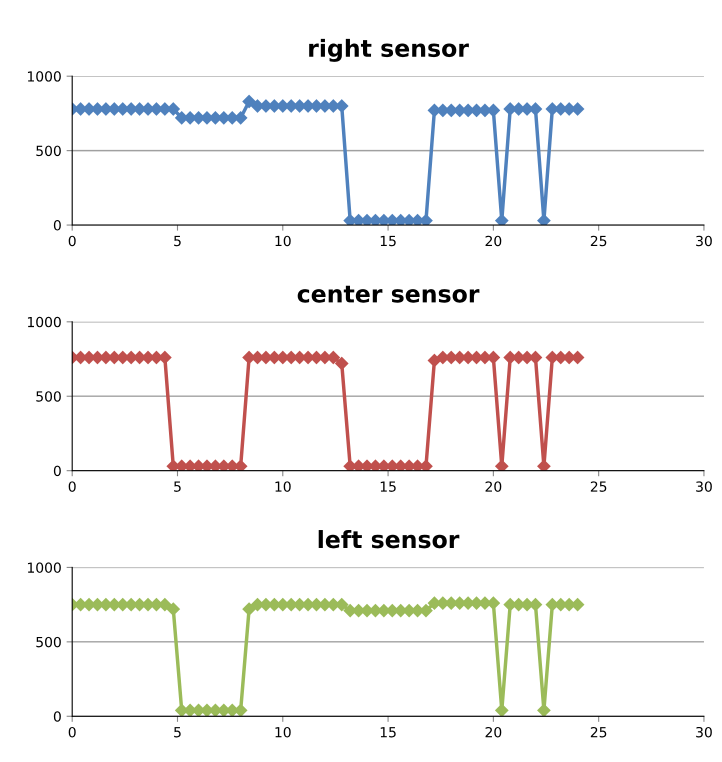 This screenshot has width=722, height=762. I want to click on chart-title: center sensor, so click(389, 294).